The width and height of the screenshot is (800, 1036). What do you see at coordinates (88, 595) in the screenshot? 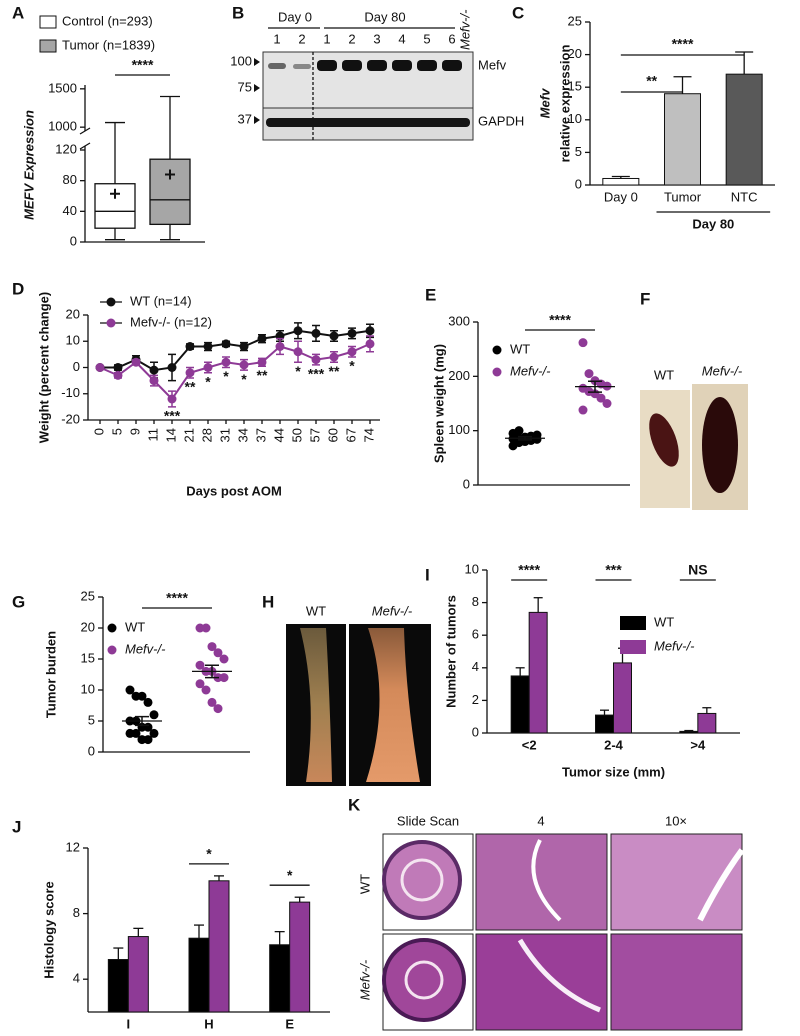
I see `y-tick-label: 25` at bounding box center [88, 595].